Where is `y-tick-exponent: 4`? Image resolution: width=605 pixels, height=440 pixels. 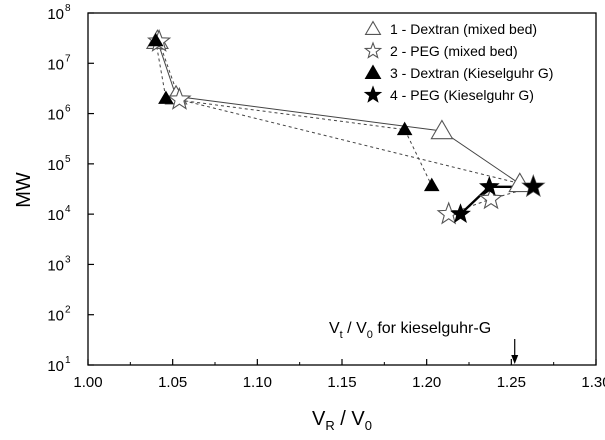 y-tick-exponent: 4 is located at coordinates (68, 209).